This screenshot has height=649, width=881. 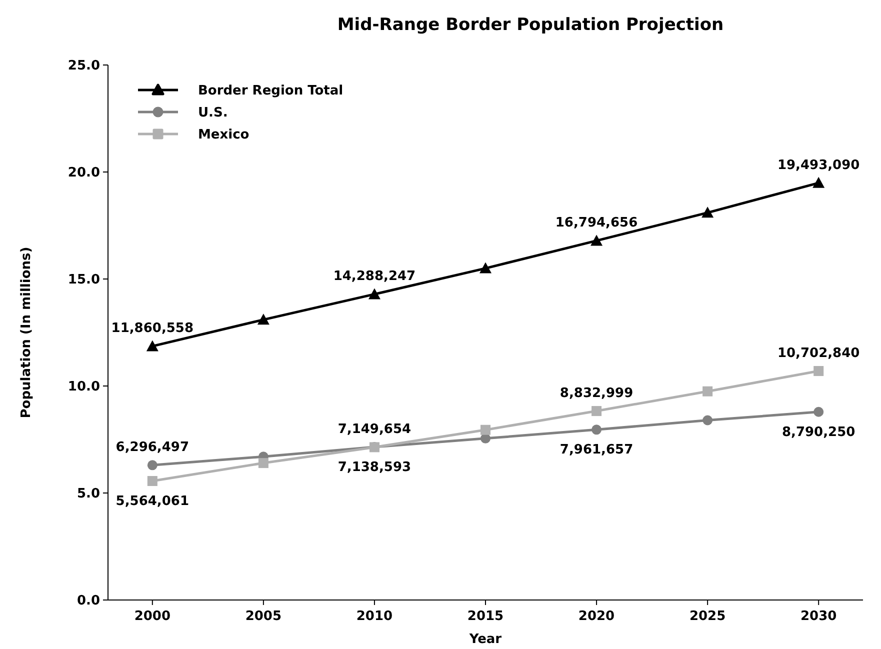 I want to click on legend-entry: Mexico, so click(x=193, y=135).